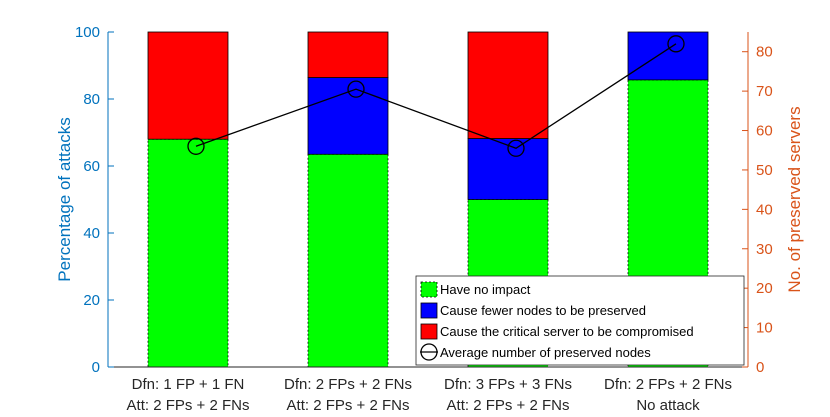  What do you see at coordinates (91, 99) in the screenshot?
I see `left-tick-label: 80` at bounding box center [91, 99].